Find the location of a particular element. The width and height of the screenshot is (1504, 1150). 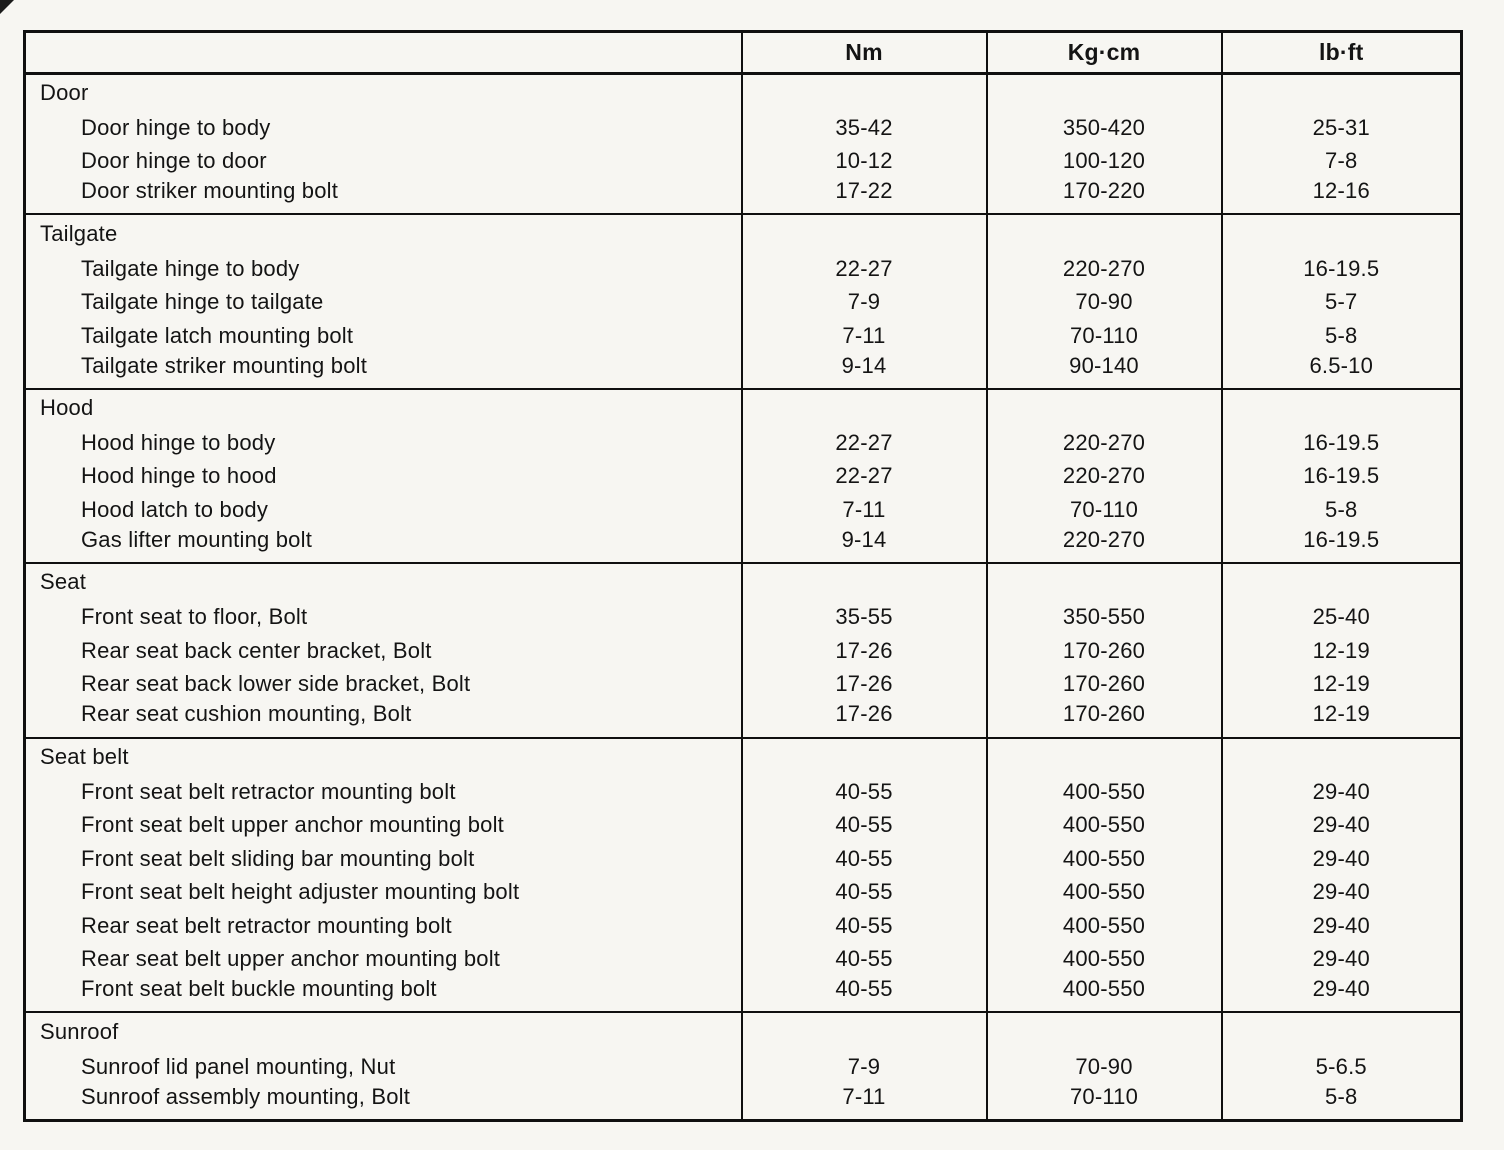

section-title: Door is located at coordinates (383, 92).